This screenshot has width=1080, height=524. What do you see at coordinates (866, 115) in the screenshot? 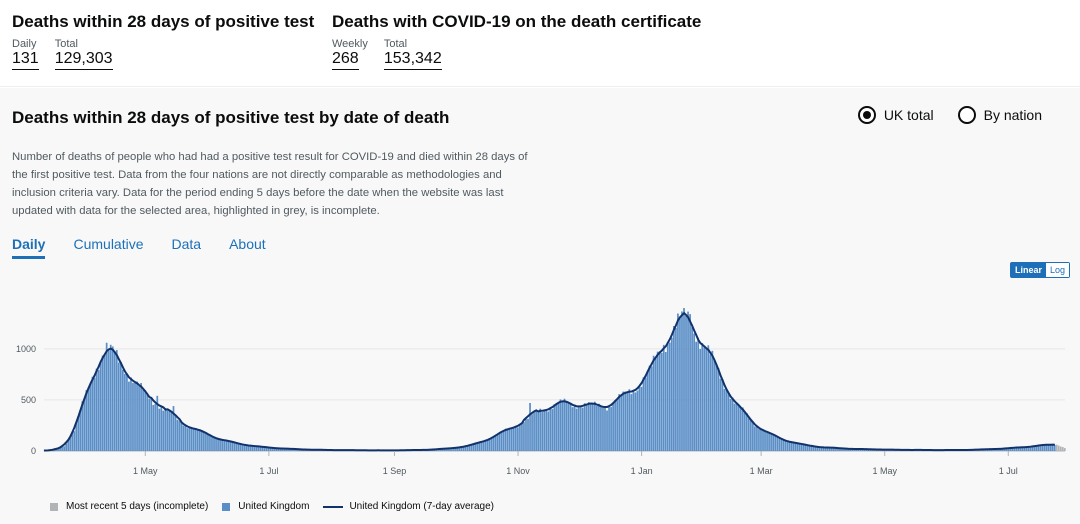
I see `radio-checked-icon` at bounding box center [866, 115].